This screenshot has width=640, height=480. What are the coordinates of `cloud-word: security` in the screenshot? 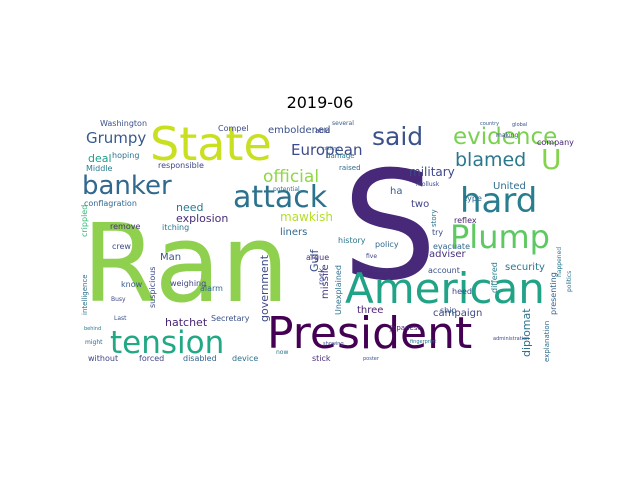 It's located at (525, 267).